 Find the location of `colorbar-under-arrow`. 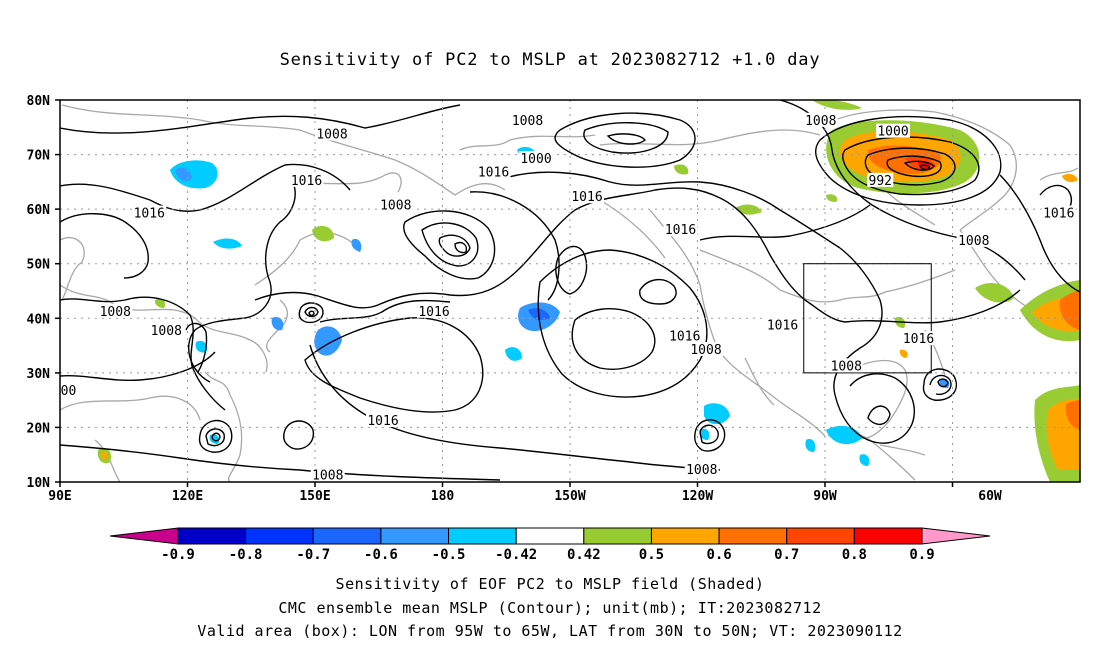

colorbar-under-arrow is located at coordinates (144, 536).